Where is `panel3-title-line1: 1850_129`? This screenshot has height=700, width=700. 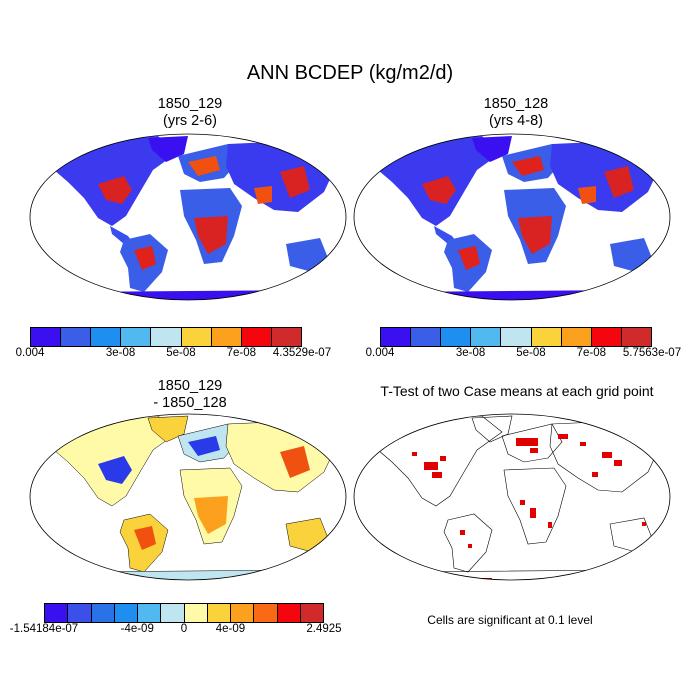
panel3-title-line1: 1850_129 is located at coordinates (190, 386).